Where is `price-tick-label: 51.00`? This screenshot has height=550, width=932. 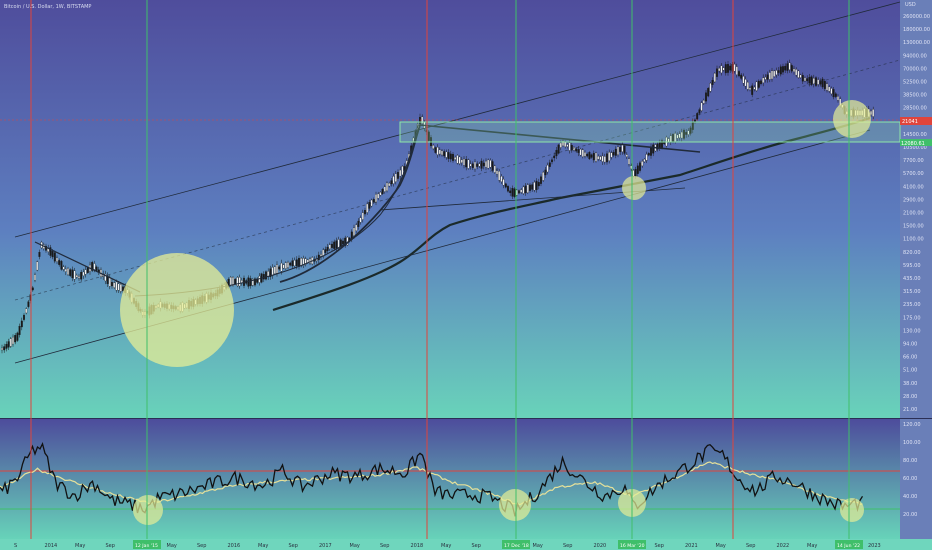 price-tick-label: 51.00 is located at coordinates (910, 371).